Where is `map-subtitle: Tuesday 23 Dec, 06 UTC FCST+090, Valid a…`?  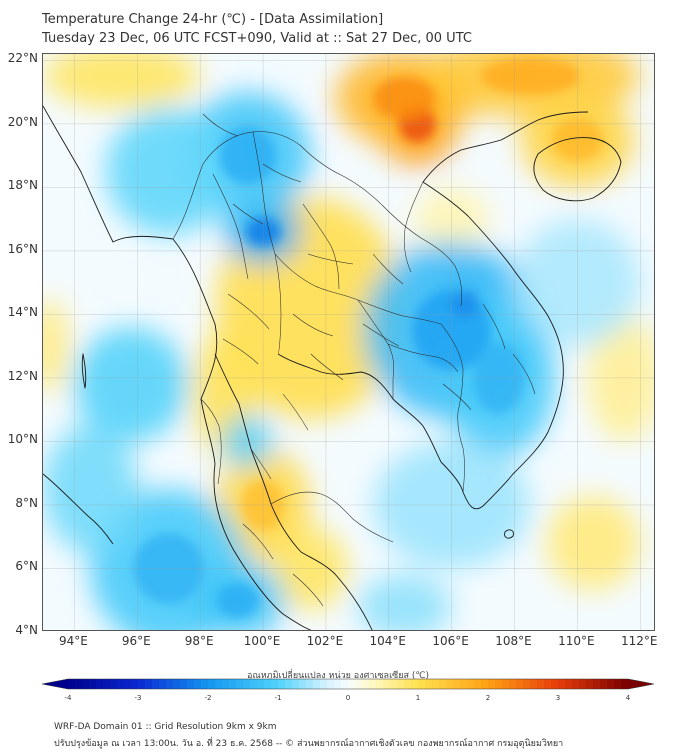 map-subtitle: Tuesday 23 Dec, 06 UTC FCST+090, Valid a… is located at coordinates (257, 38).